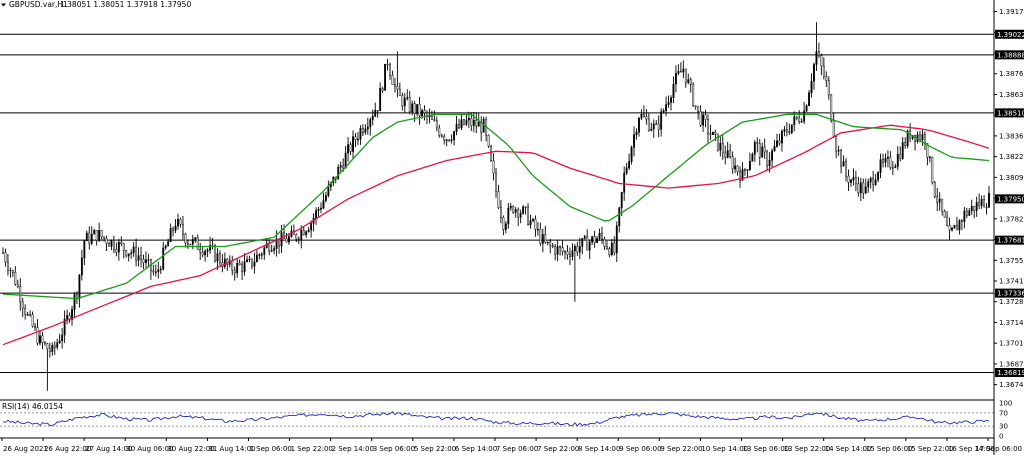 Image resolution: width=1024 pixels, height=459 pixels. Describe the element at coordinates (1010, 199) in the screenshot. I see `current-price-label: 1.37950` at that location.